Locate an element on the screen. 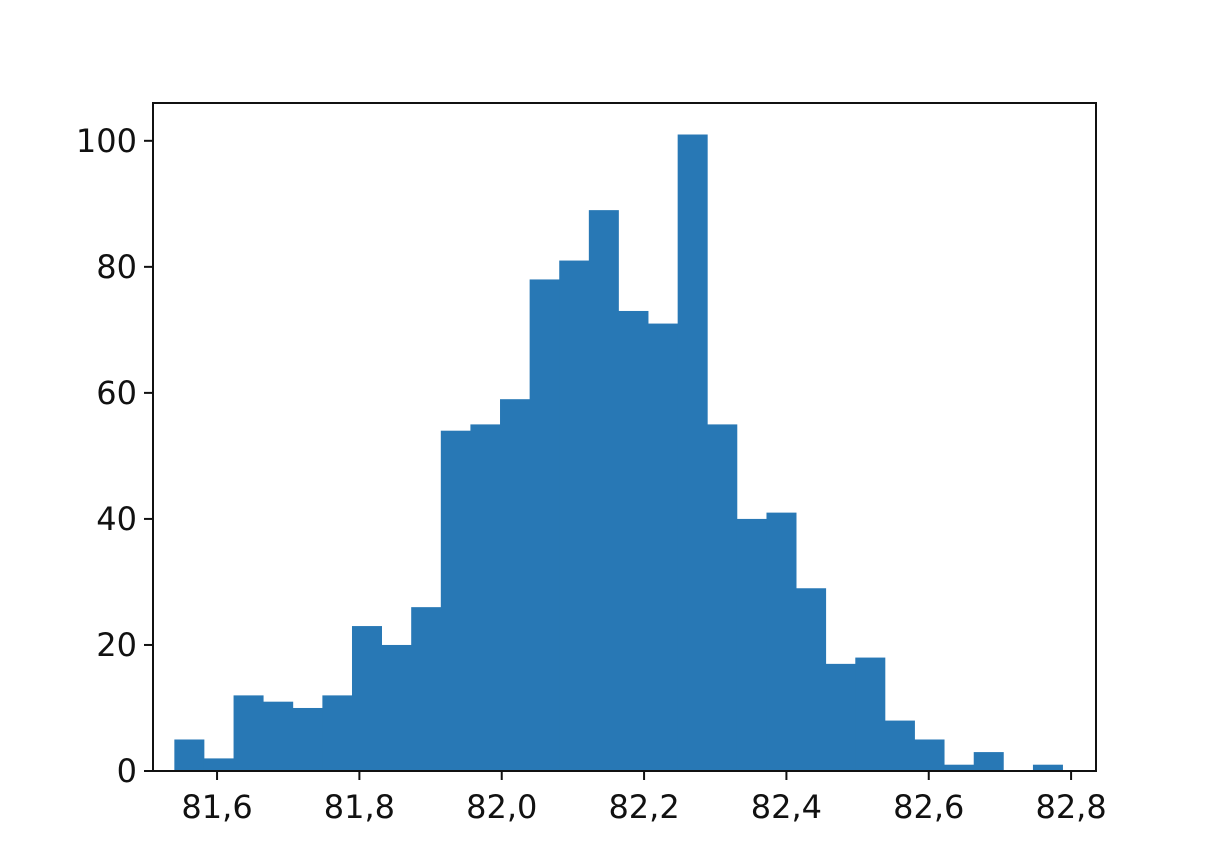  x-tick-label: 82,2 is located at coordinates (643, 807).